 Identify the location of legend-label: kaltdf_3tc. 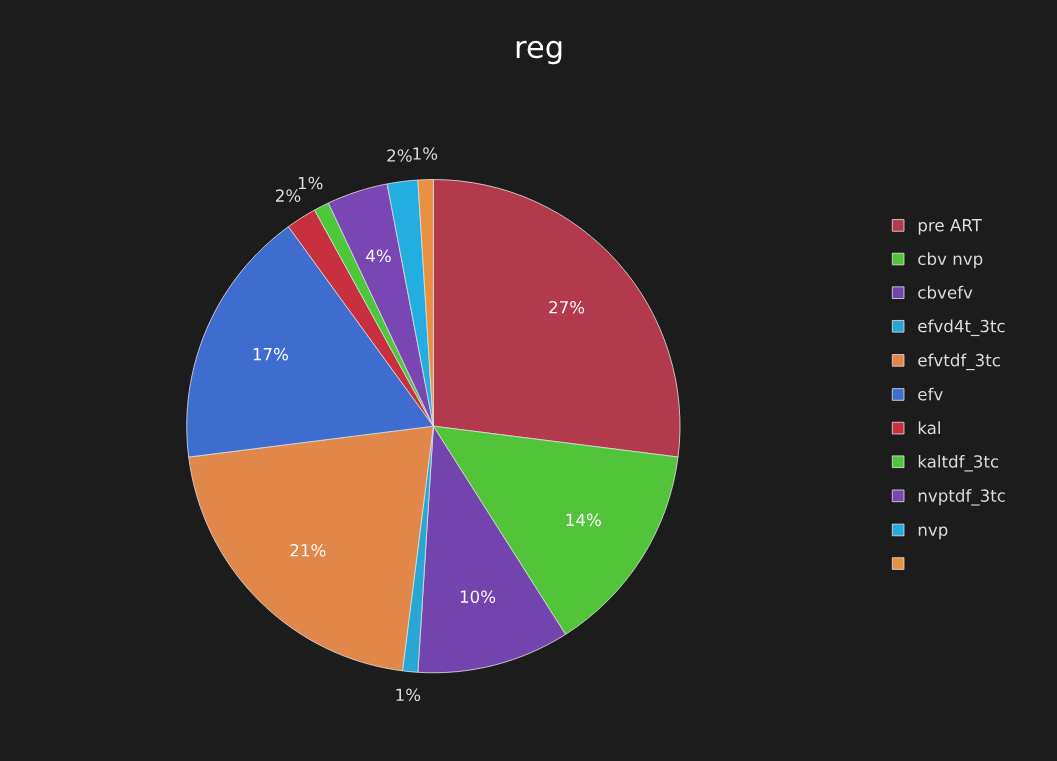
(958, 463).